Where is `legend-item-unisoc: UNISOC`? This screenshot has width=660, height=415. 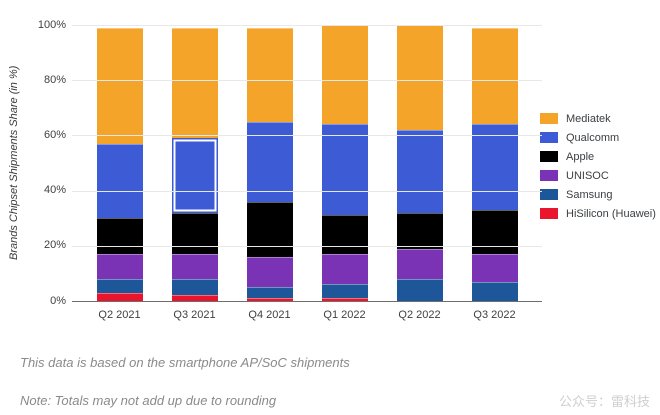 legend-item-unisoc: UNISOC is located at coordinates (598, 175).